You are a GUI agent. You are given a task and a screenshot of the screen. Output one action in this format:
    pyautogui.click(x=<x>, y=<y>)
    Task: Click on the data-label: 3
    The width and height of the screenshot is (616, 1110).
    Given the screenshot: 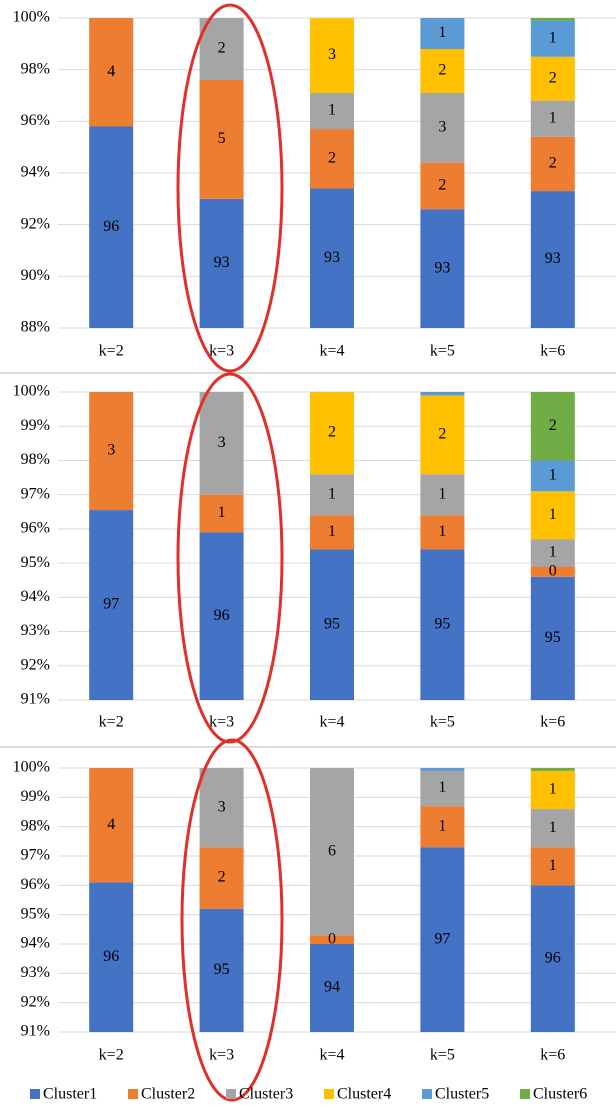 What is the action you would take?
    pyautogui.click(x=111, y=450)
    